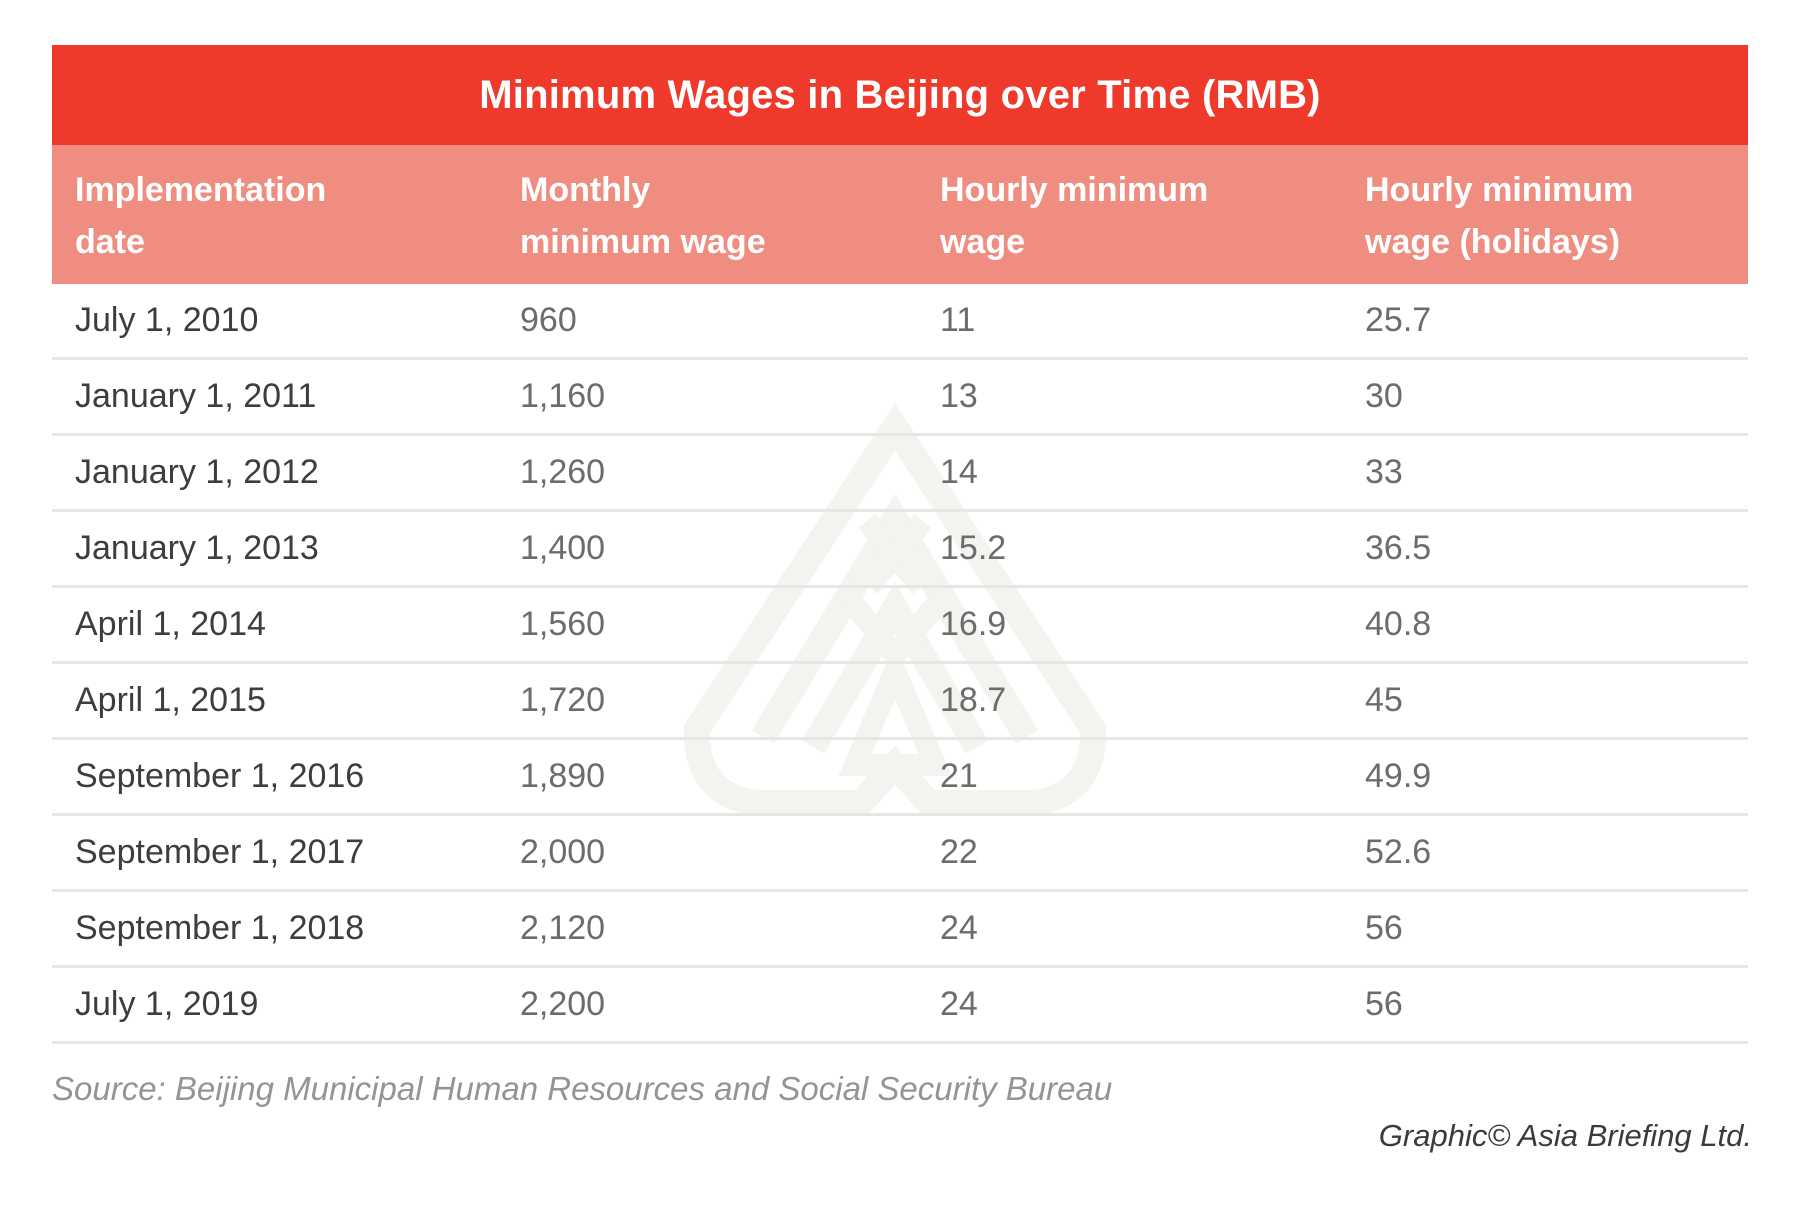 The width and height of the screenshot is (1800, 1215). What do you see at coordinates (197, 472) in the screenshot?
I see `cell-date: January 1, 2012` at bounding box center [197, 472].